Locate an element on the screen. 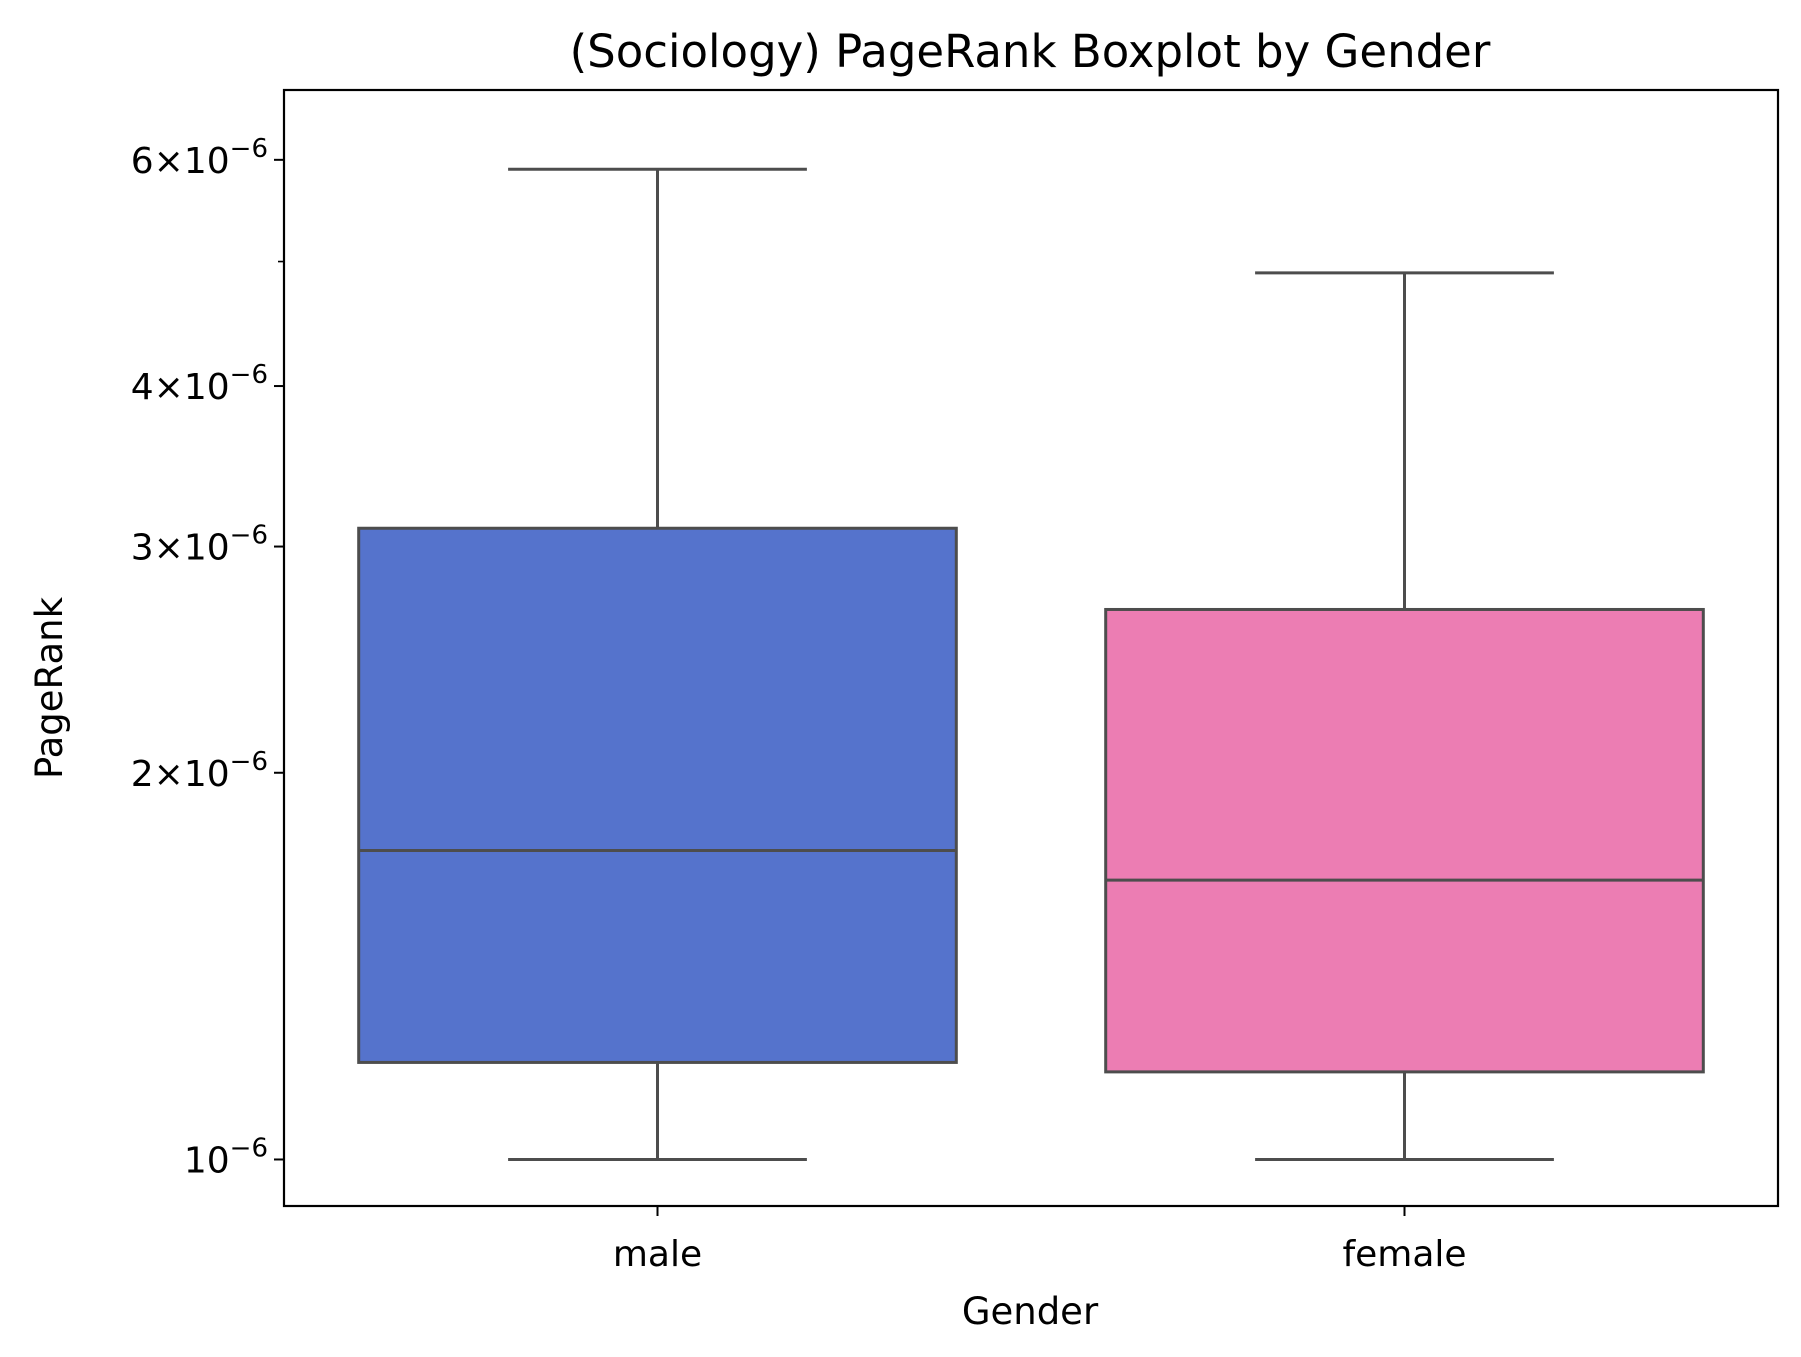 This screenshot has width=1801, height=1357. y-tick-label: 2×10⁻⁶ is located at coordinates (199, 771).